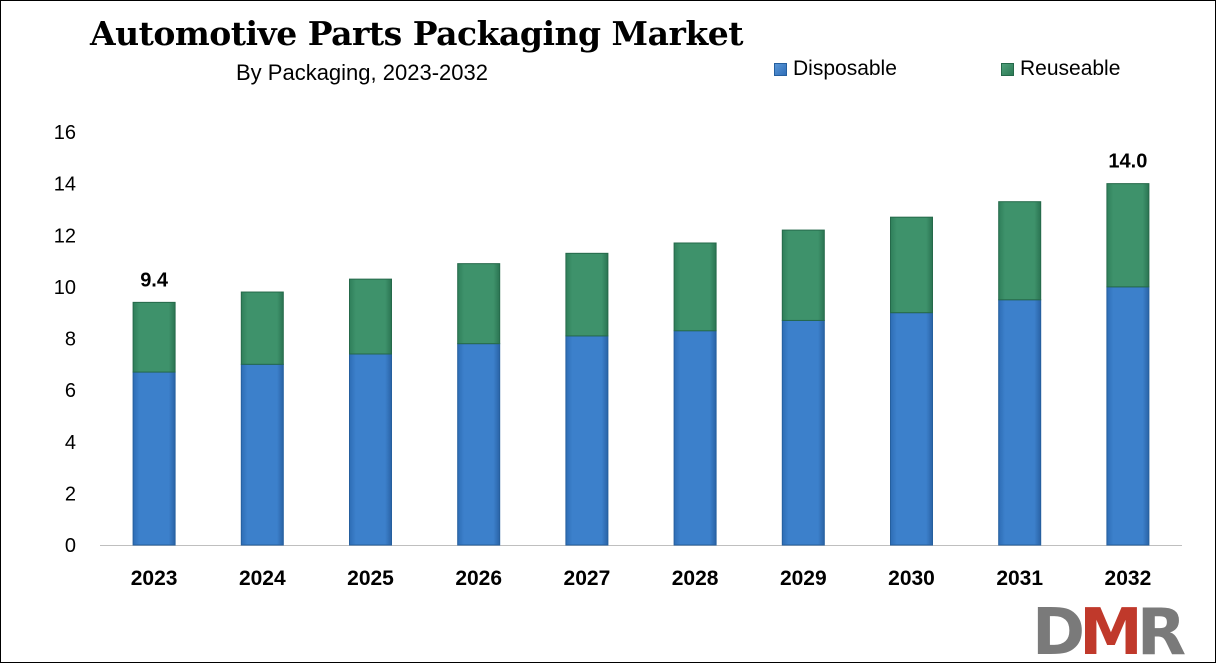 This screenshot has width=1216, height=663. Describe the element at coordinates (65, 288) in the screenshot. I see `y-tick-label: 10` at that location.